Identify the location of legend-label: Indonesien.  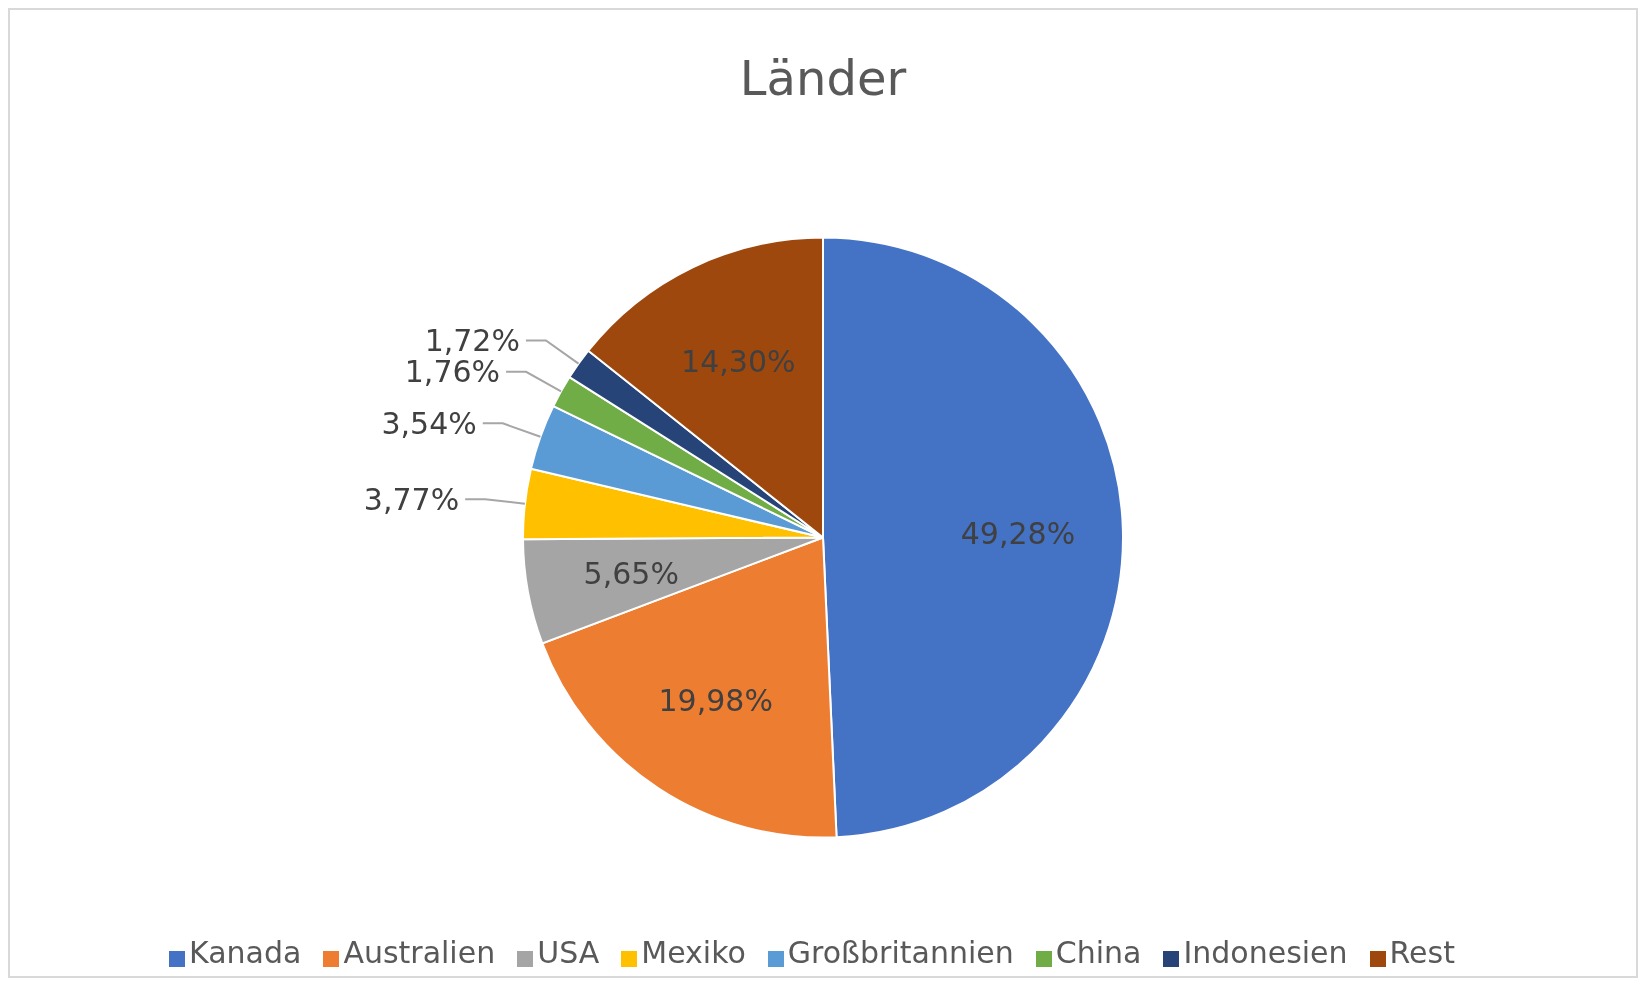
(1265, 952).